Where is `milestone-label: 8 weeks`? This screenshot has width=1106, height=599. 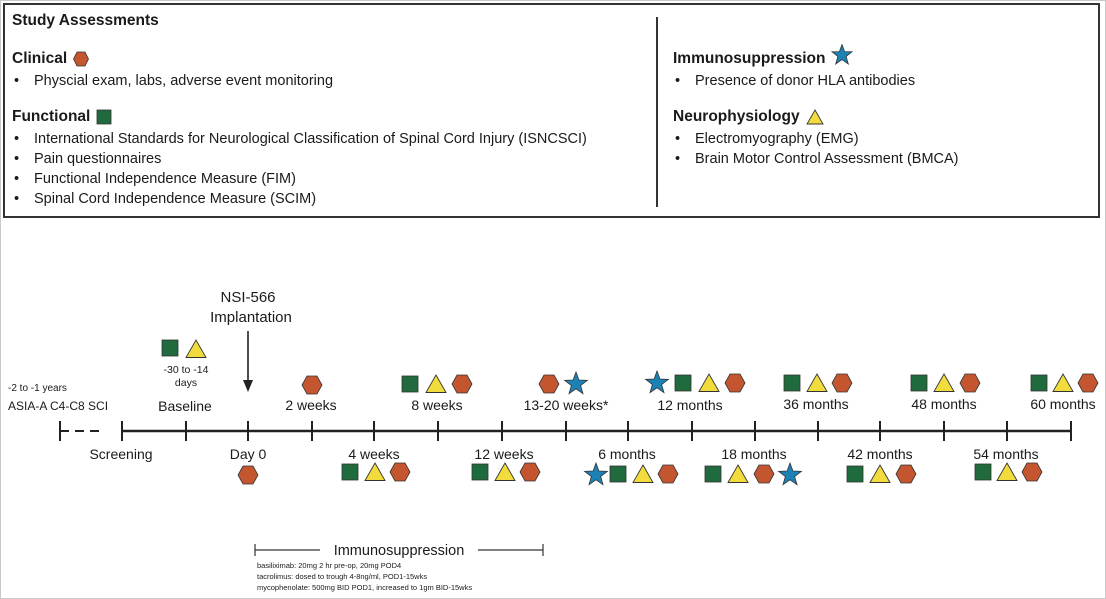 milestone-label: 8 weeks is located at coordinates (436, 405).